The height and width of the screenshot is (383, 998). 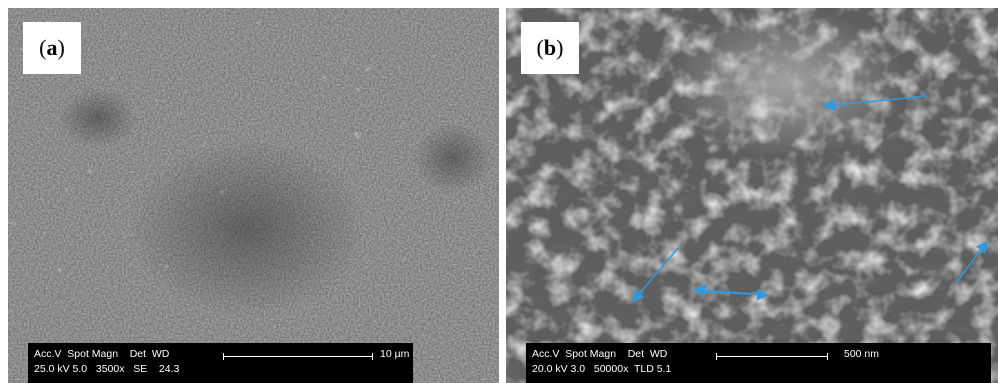 I want to click on panel-label-b-letter: b, so click(x=550, y=47).